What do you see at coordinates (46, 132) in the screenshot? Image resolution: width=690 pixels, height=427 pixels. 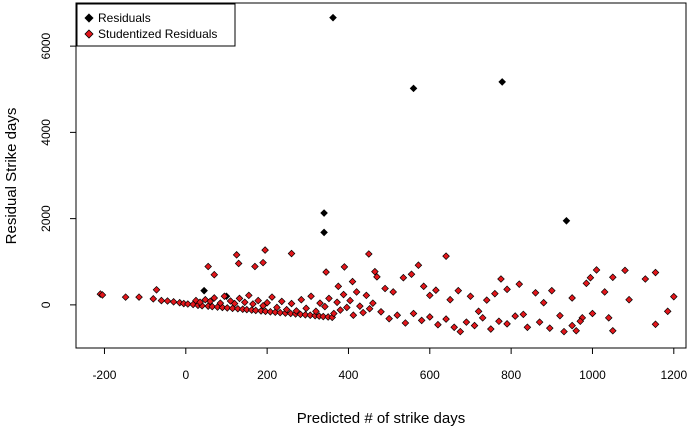 I see `y-tick-label: 4000` at bounding box center [46, 132].